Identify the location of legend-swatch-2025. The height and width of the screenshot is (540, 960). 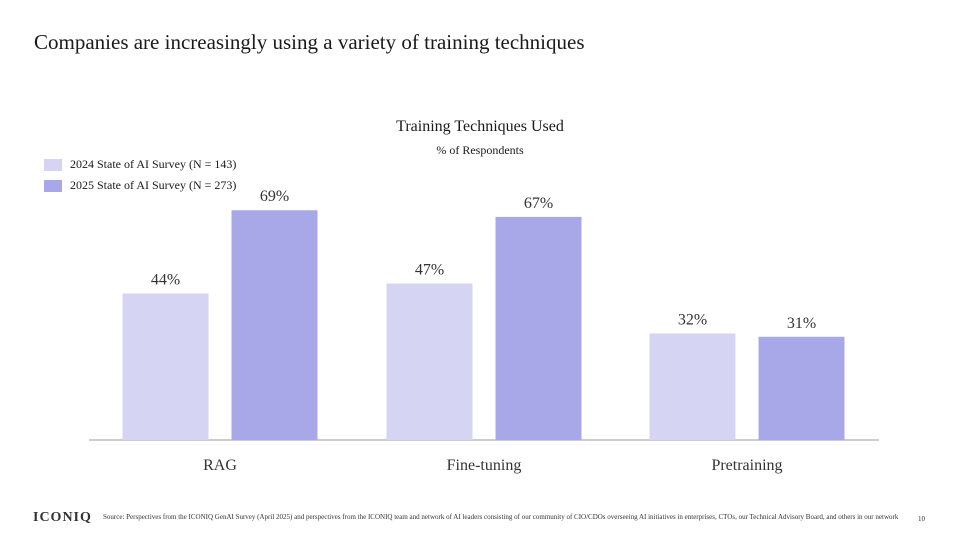
(53, 185).